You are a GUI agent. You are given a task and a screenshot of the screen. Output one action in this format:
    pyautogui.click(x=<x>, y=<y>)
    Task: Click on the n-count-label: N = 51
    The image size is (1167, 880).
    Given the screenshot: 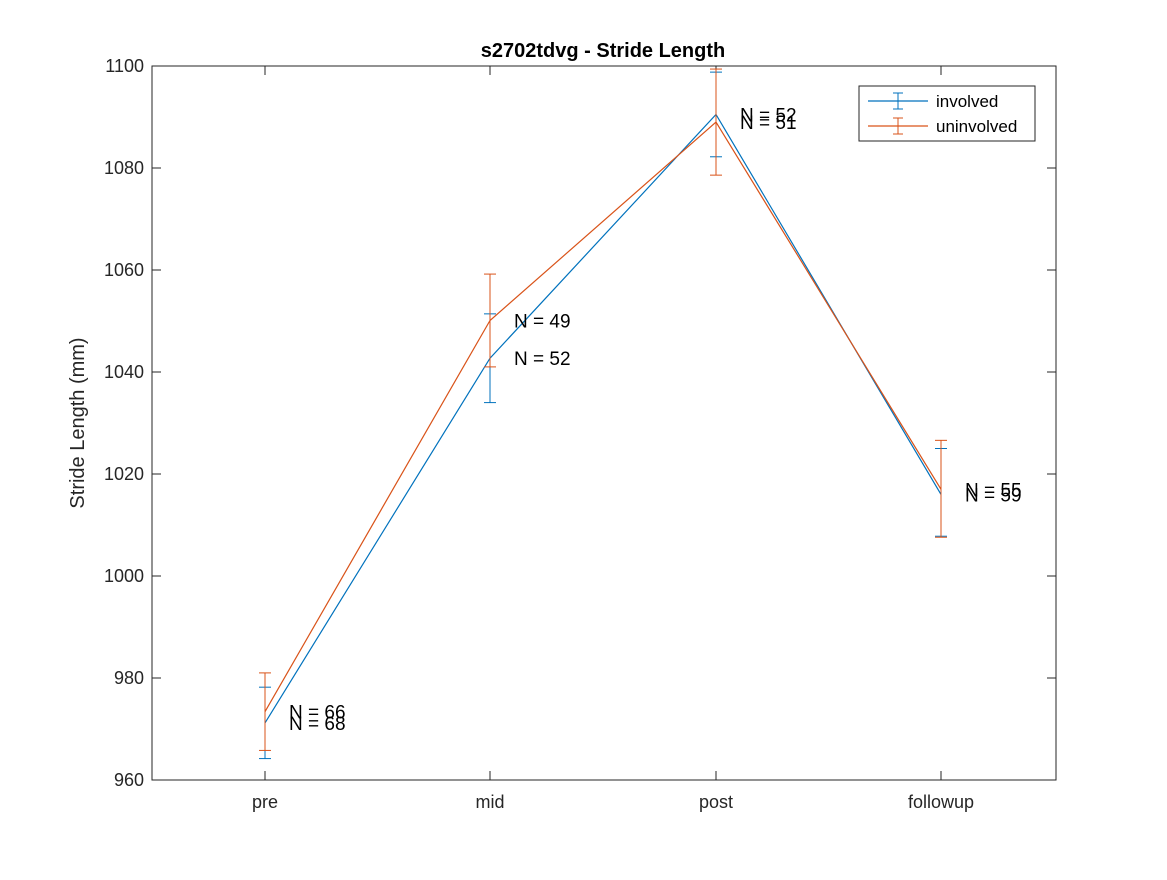 What is the action you would take?
    pyautogui.click(x=768, y=123)
    